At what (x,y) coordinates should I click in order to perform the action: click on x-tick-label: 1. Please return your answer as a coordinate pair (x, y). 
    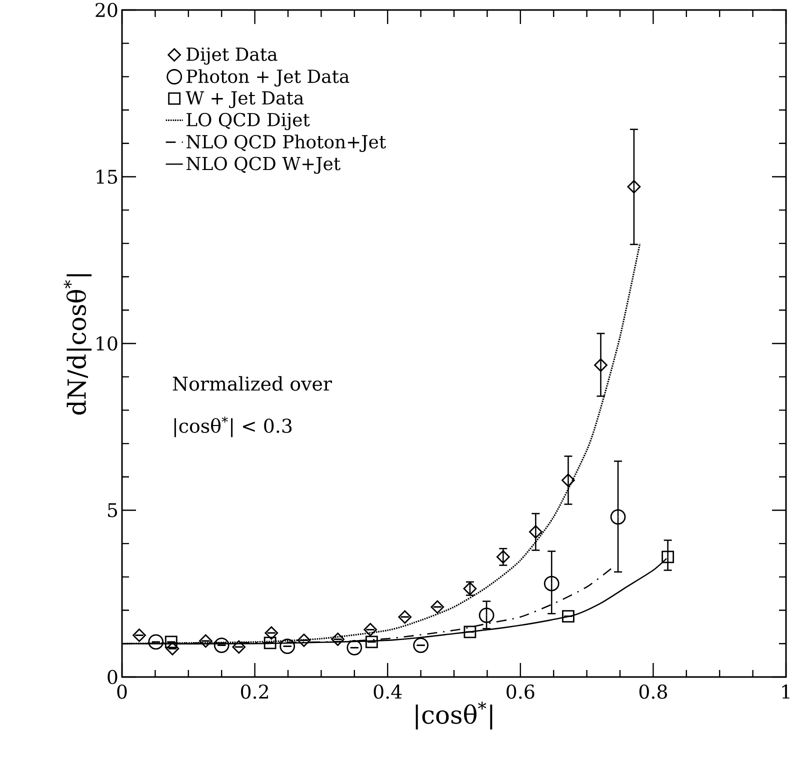
    Looking at the image, I should click on (786, 691).